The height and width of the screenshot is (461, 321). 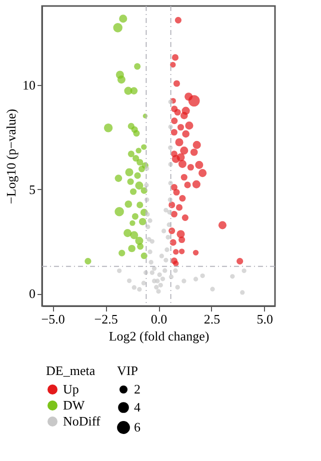 I want to click on text: VIP, so click(x=127, y=370).